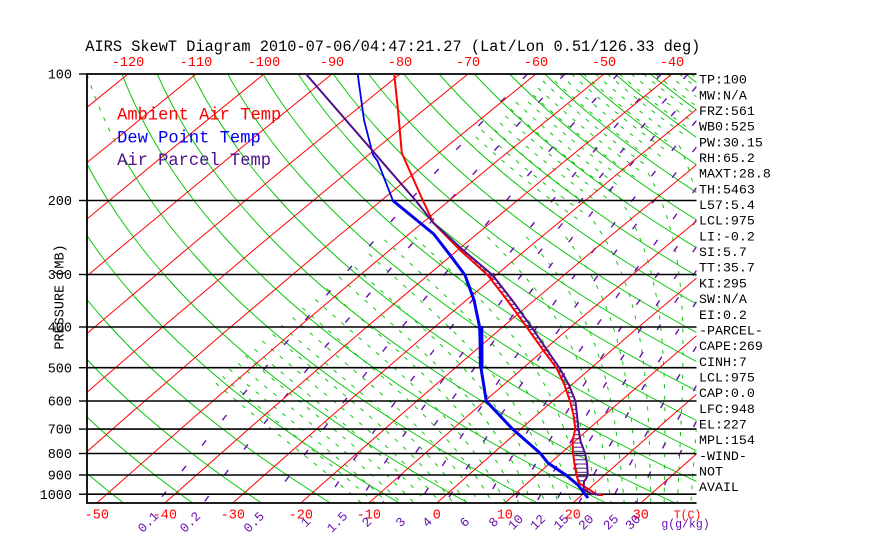  Describe the element at coordinates (719, 487) in the screenshot. I see `svg-text: AVAIL` at that location.